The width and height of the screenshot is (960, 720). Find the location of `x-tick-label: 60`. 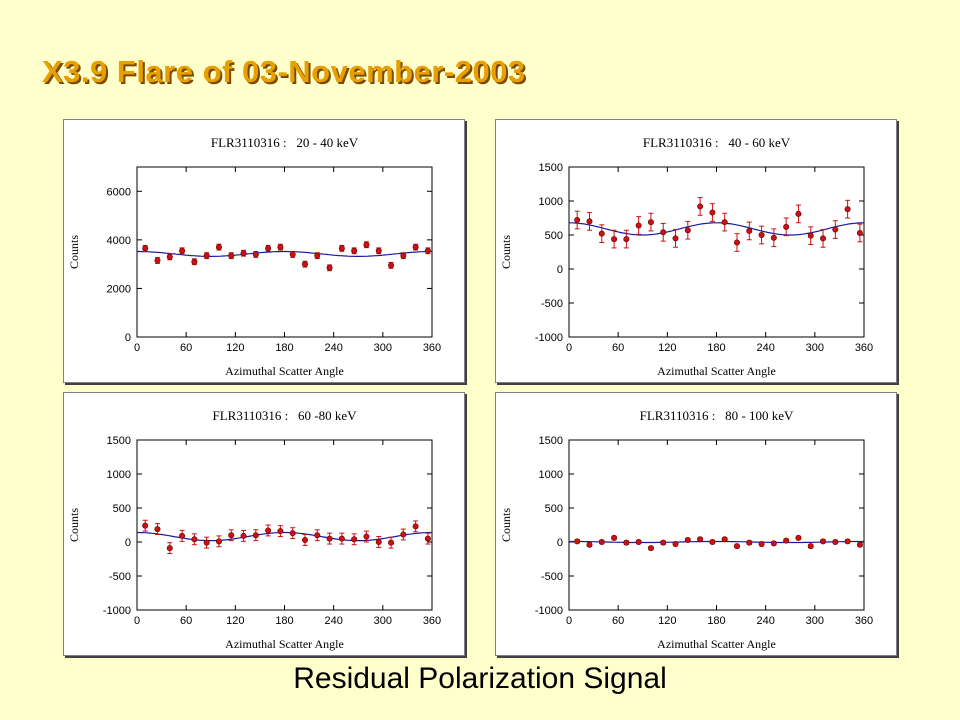

x-tick-label: 60 is located at coordinates (186, 621).